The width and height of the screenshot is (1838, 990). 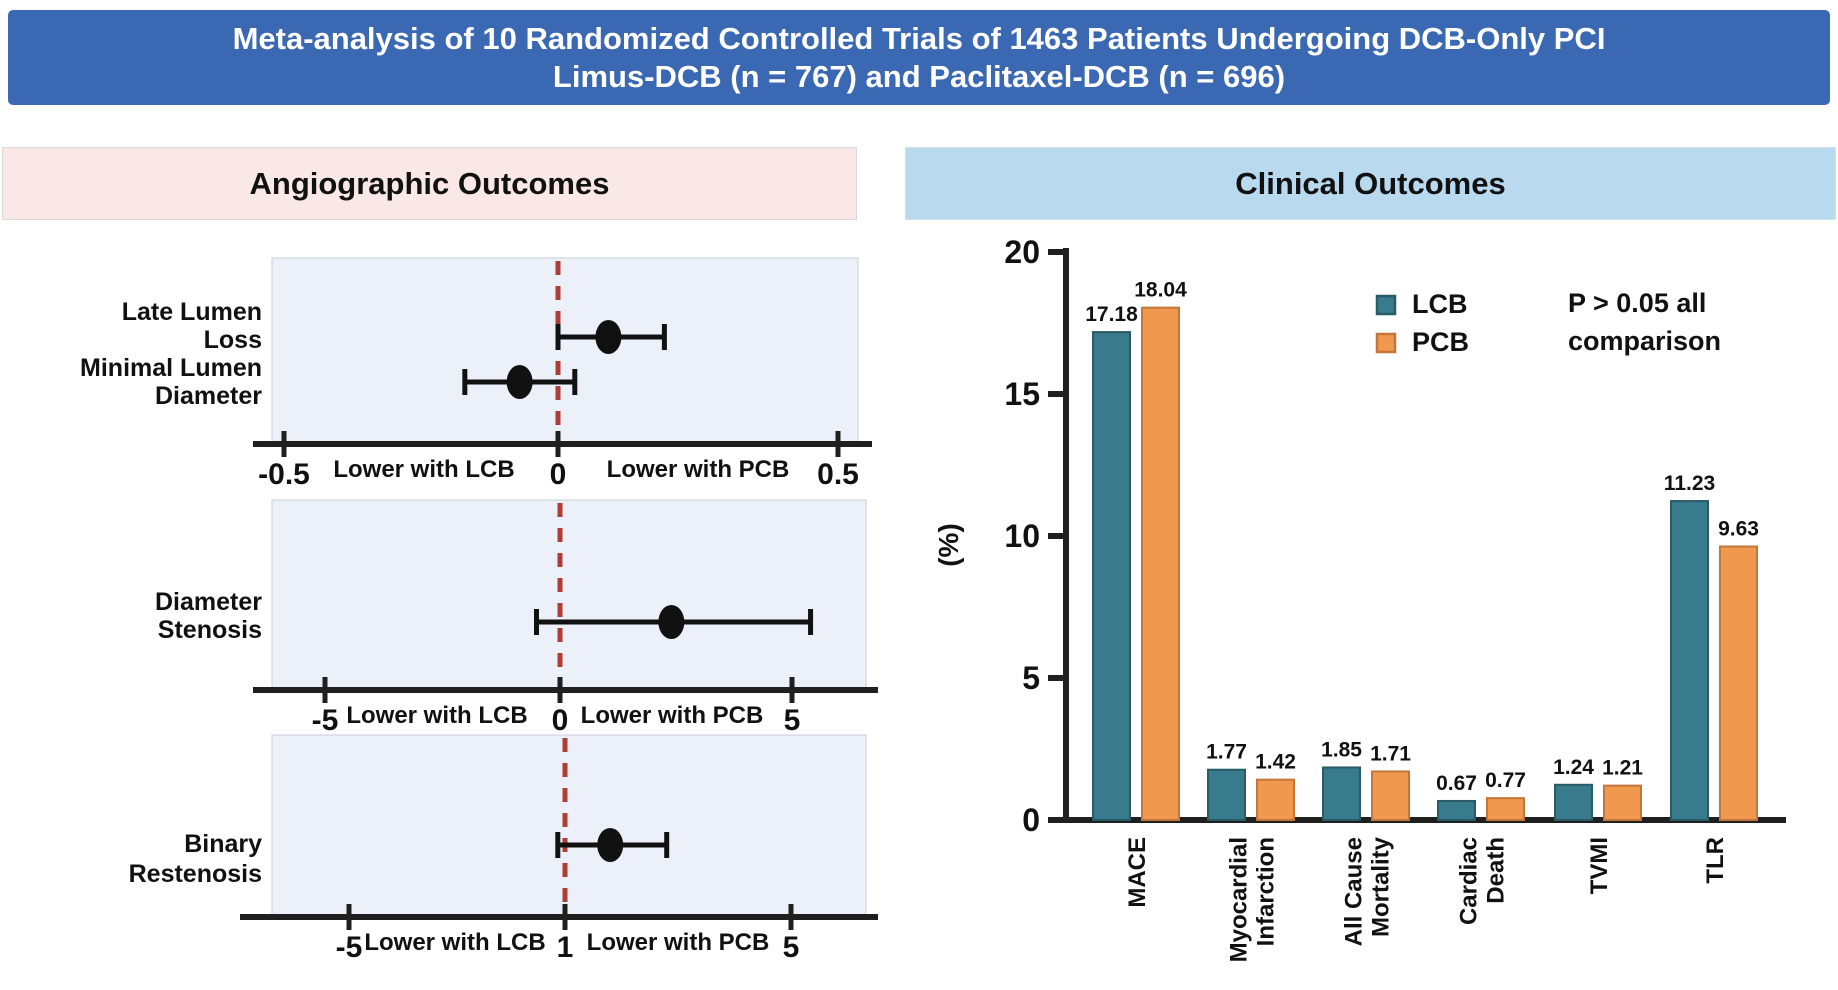 I want to click on outcome-label: Minimal Lumen, so click(x=171, y=368).